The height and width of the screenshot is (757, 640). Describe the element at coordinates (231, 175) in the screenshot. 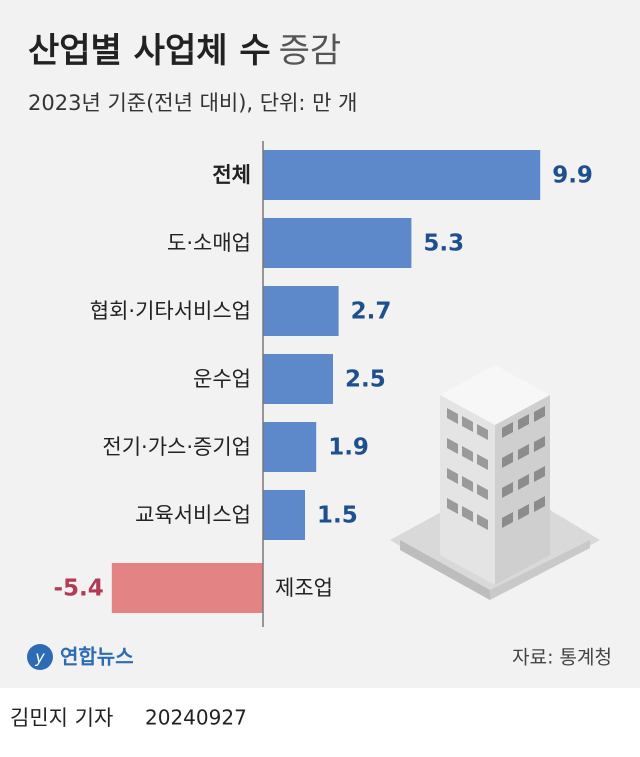

I see `category-label: 전체` at that location.